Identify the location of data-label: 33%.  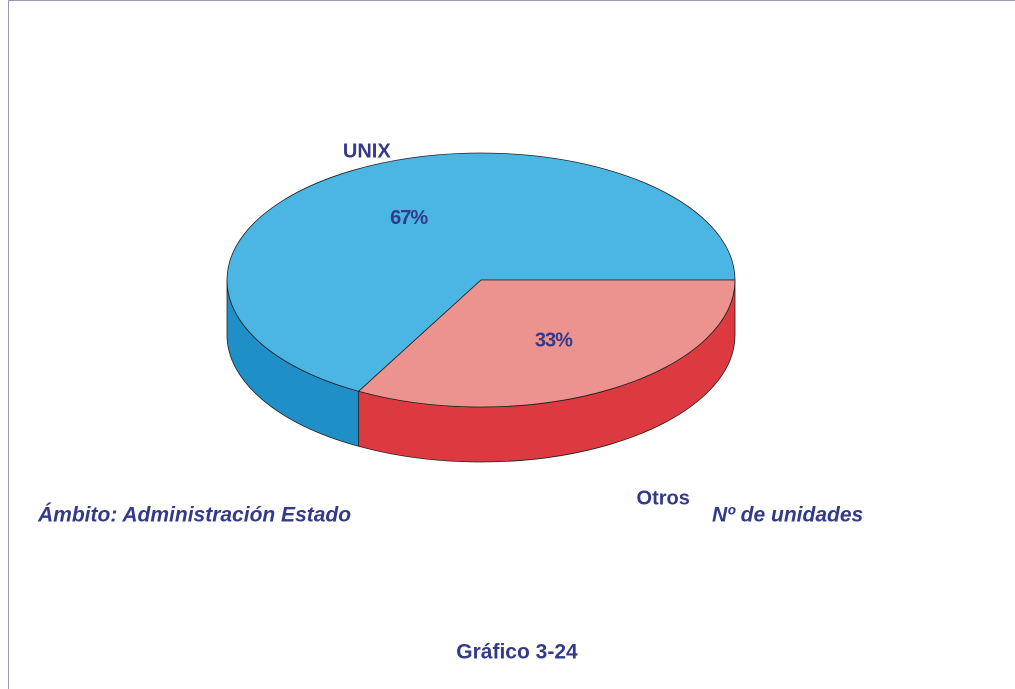
(554, 340).